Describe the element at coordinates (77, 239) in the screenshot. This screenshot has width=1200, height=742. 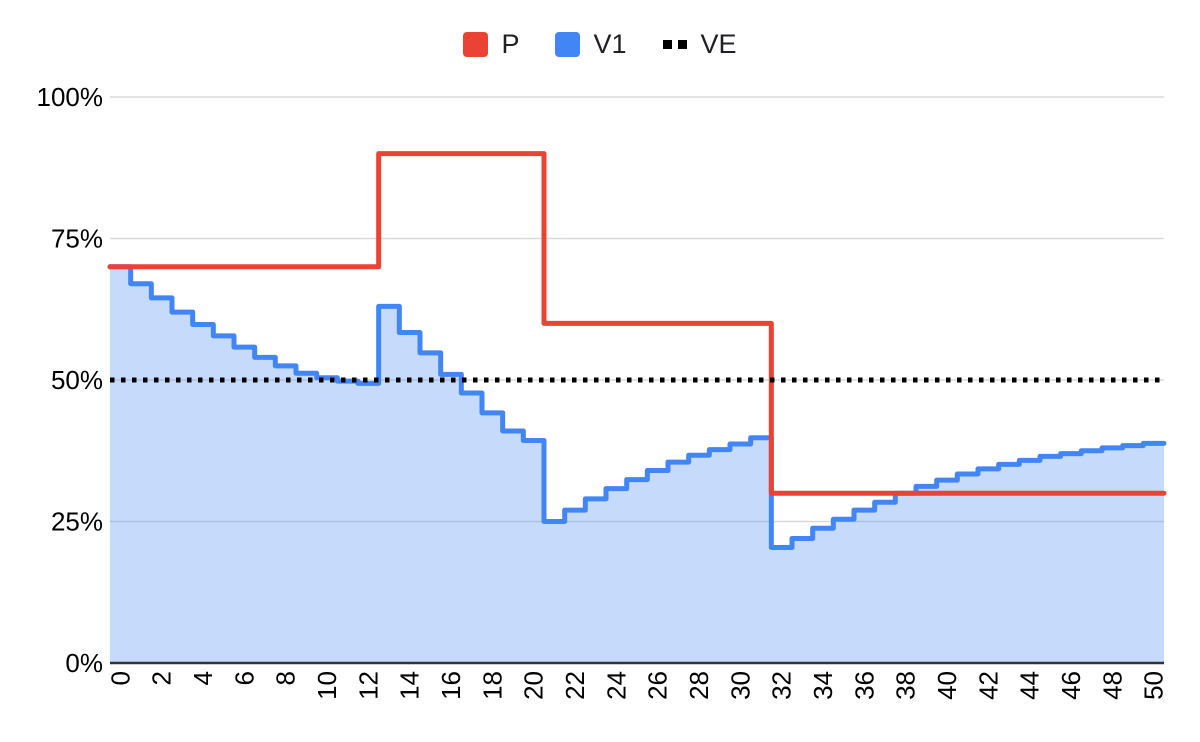
I see `y-tick-label: 75%` at that location.